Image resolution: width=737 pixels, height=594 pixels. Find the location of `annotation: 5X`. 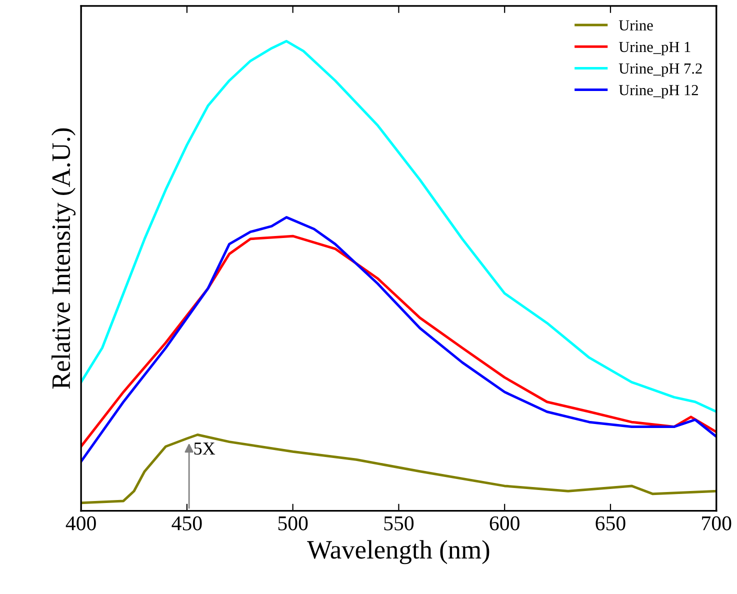

annotation: 5X is located at coordinates (205, 448).